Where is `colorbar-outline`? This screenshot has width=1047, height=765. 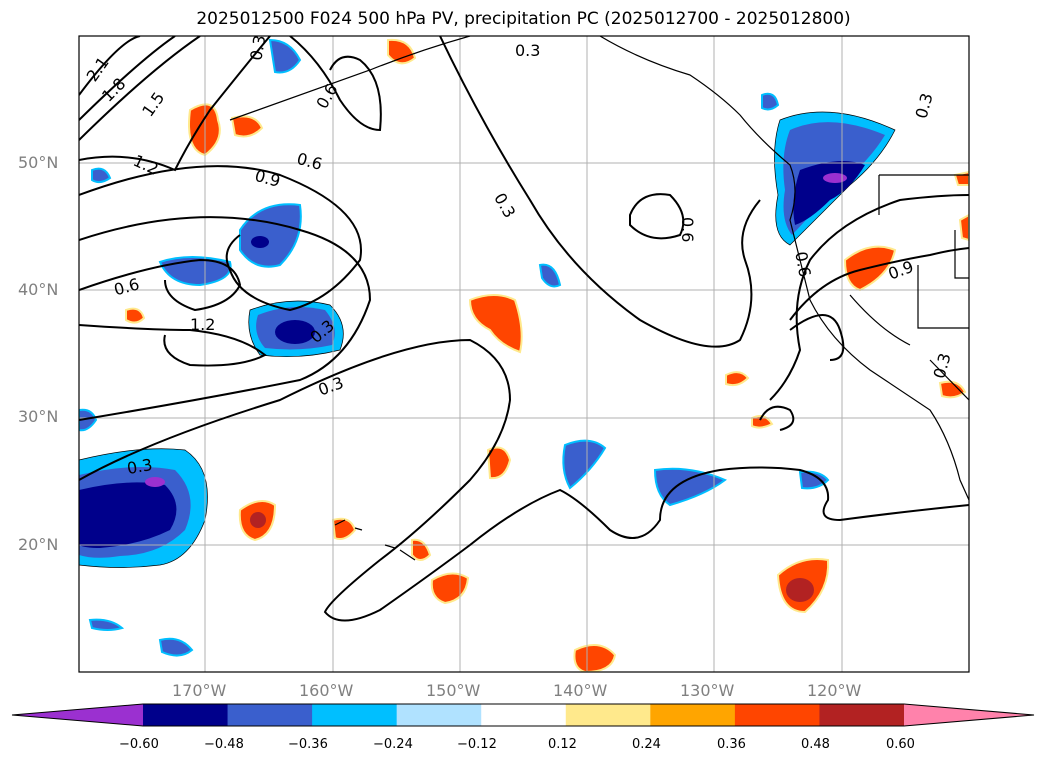
colorbar-outline is located at coordinates (523, 715).